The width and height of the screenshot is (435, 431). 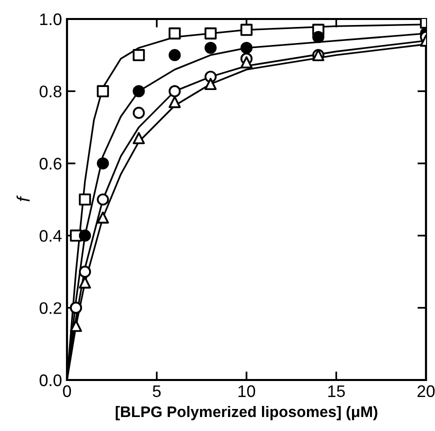 What do you see at coordinates (23, 198) in the screenshot?
I see `y-axis-title: f` at bounding box center [23, 198].